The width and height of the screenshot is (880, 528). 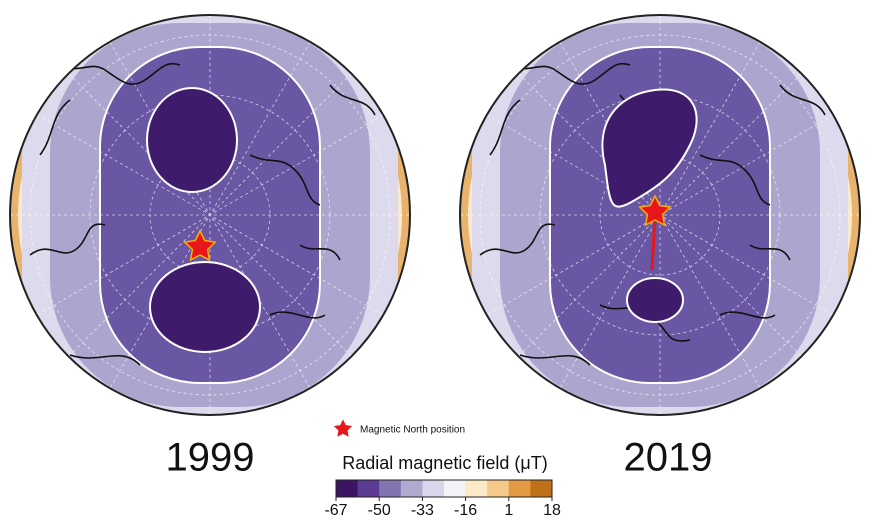 What do you see at coordinates (444, 463) in the screenshot?
I see `colorbar-label: Radial magnetic field (μT)` at bounding box center [444, 463].